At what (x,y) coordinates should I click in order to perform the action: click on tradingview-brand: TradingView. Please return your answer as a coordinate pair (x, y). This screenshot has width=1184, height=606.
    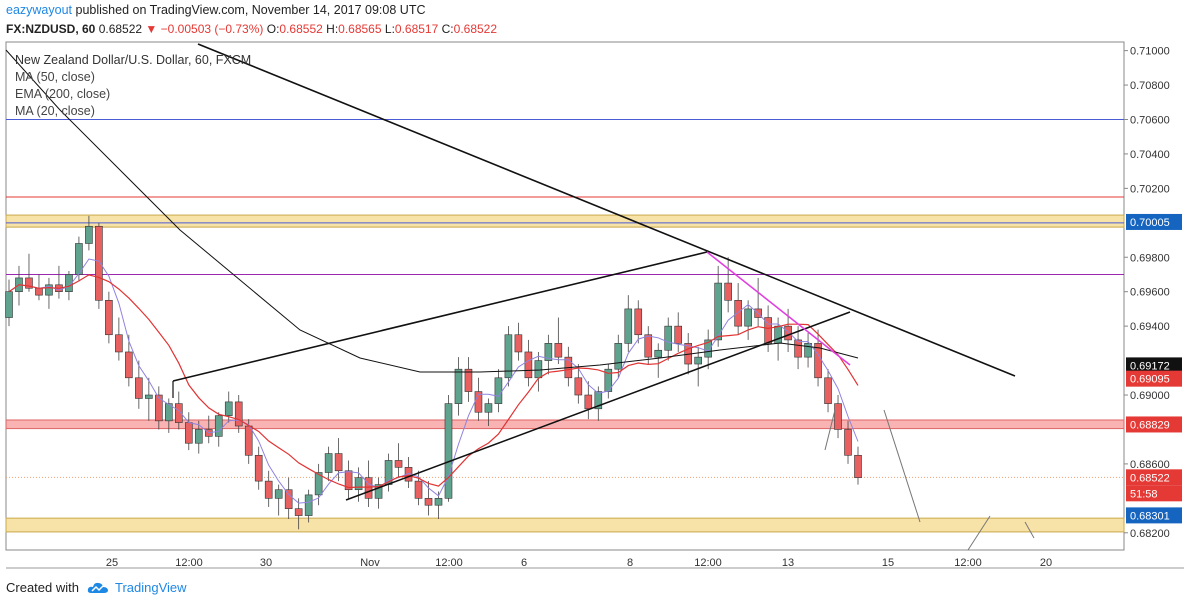
    Looking at the image, I should click on (137, 587).